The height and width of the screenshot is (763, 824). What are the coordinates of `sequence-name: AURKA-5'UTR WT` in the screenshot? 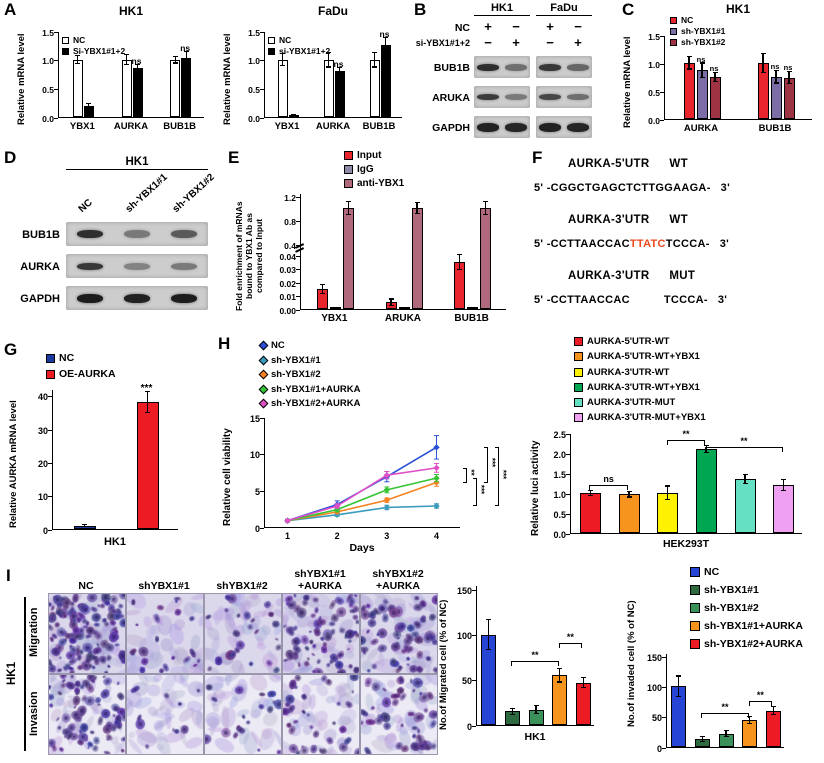 It's located at (628, 164).